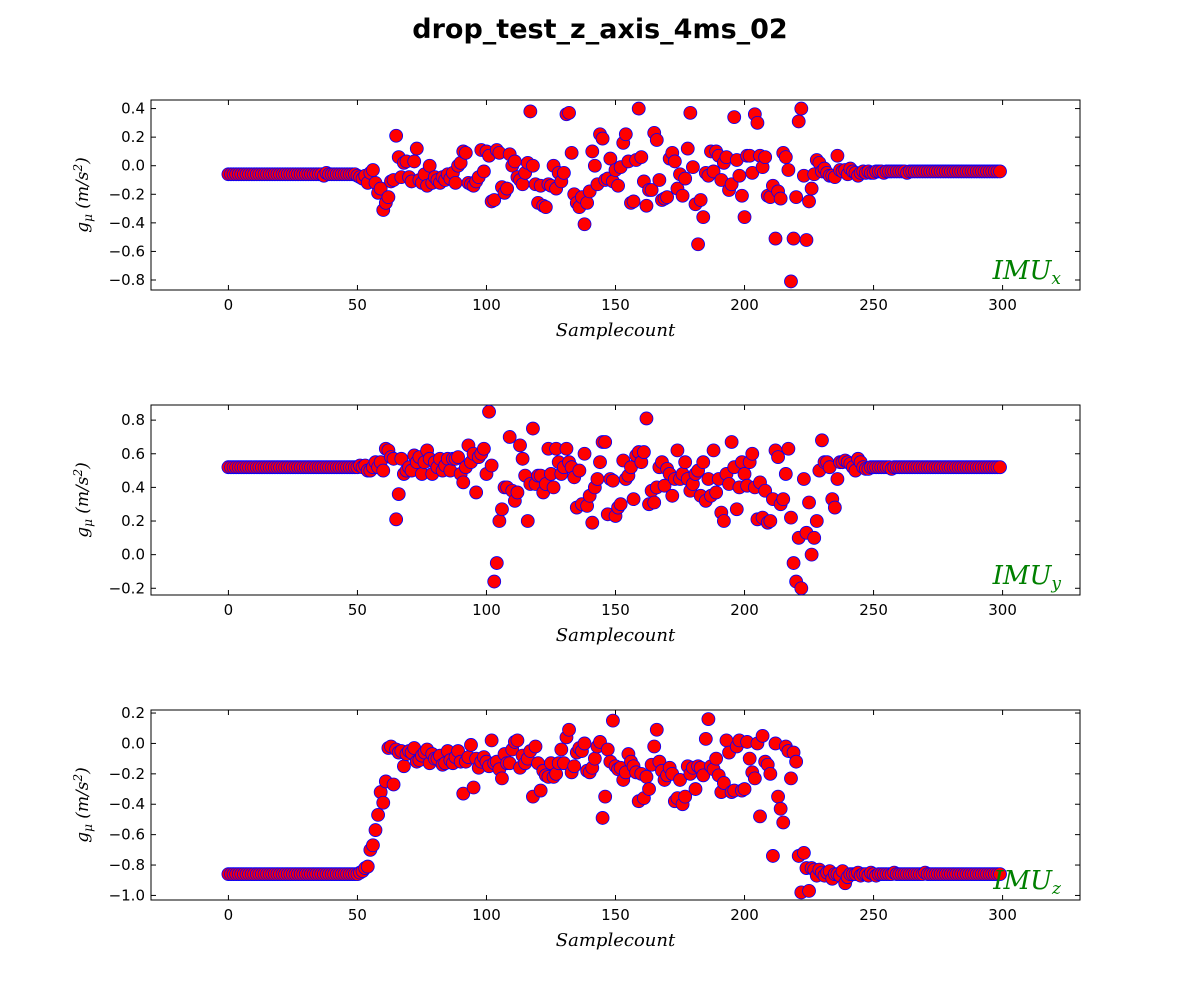  I want to click on data-series-z, so click(614, 806).